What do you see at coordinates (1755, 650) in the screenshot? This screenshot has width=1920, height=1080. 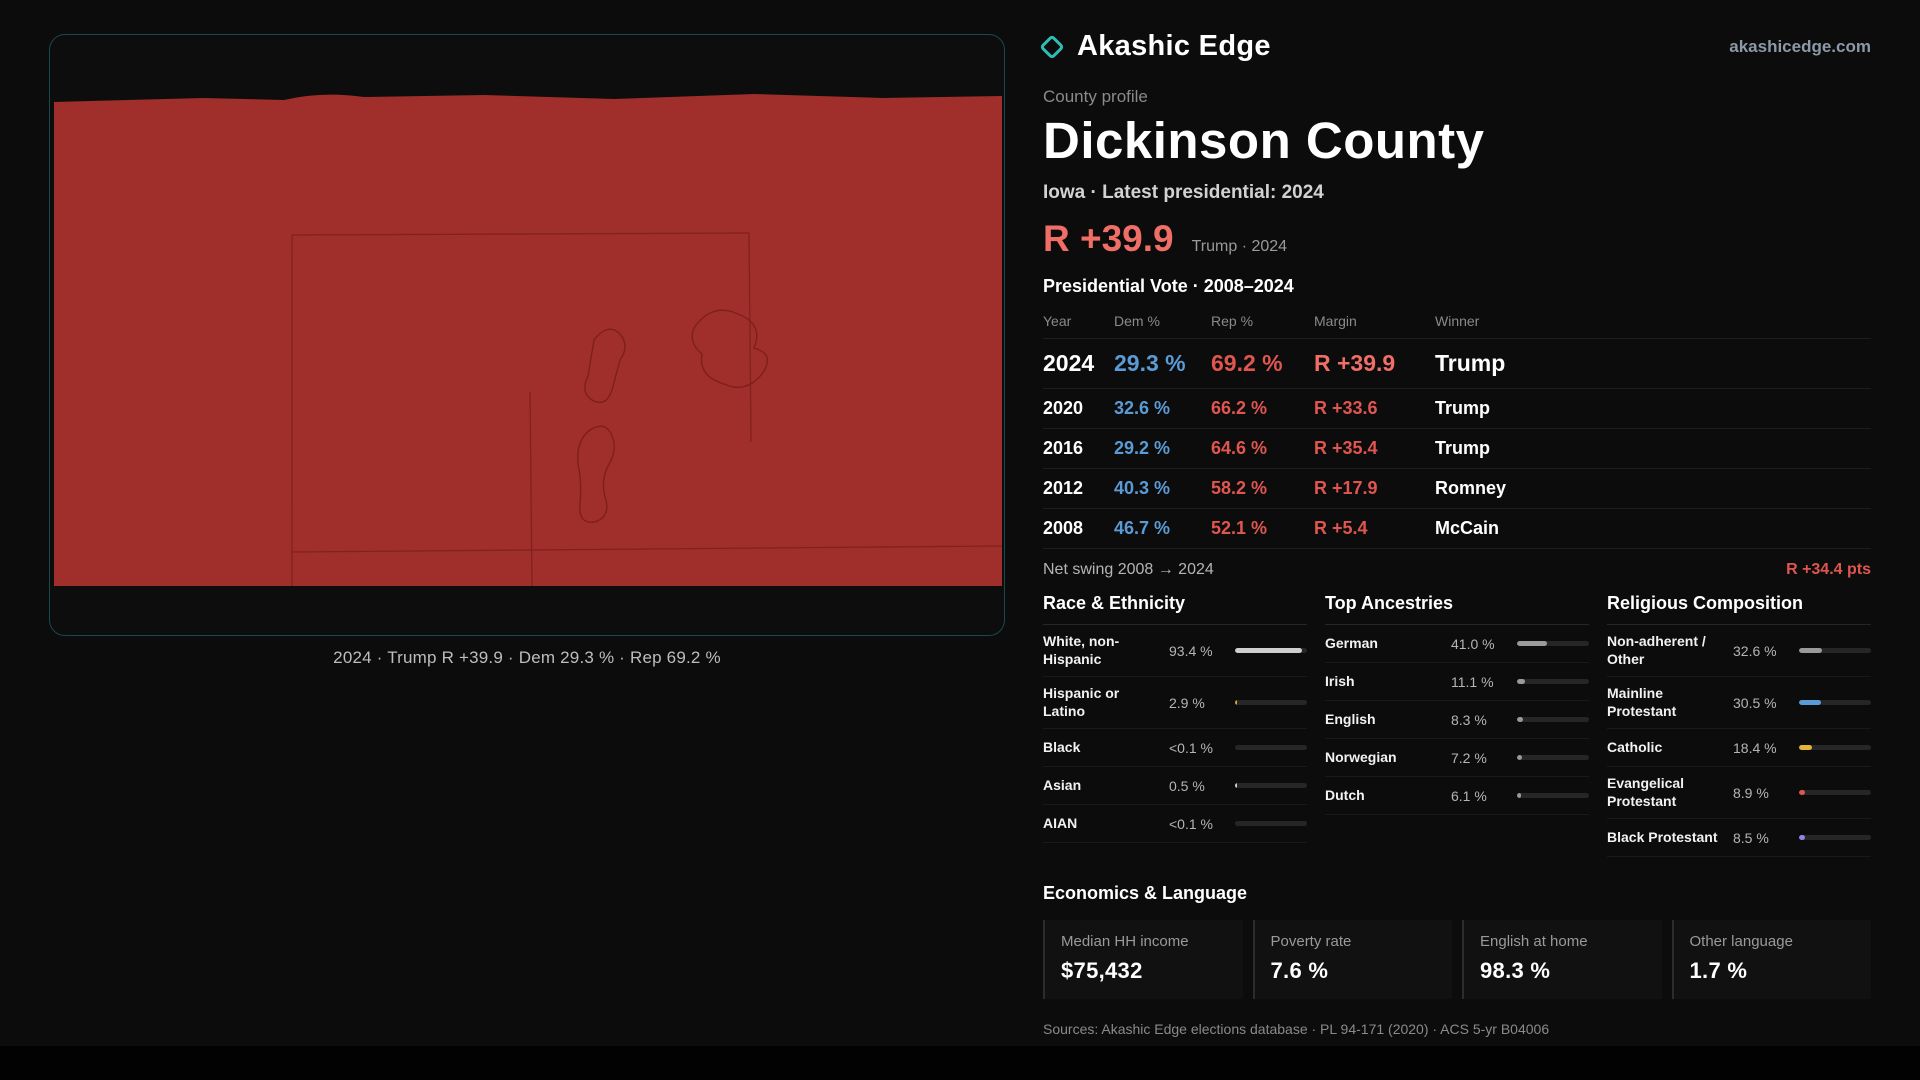 I see `demo-value: 32.6 %` at bounding box center [1755, 650].